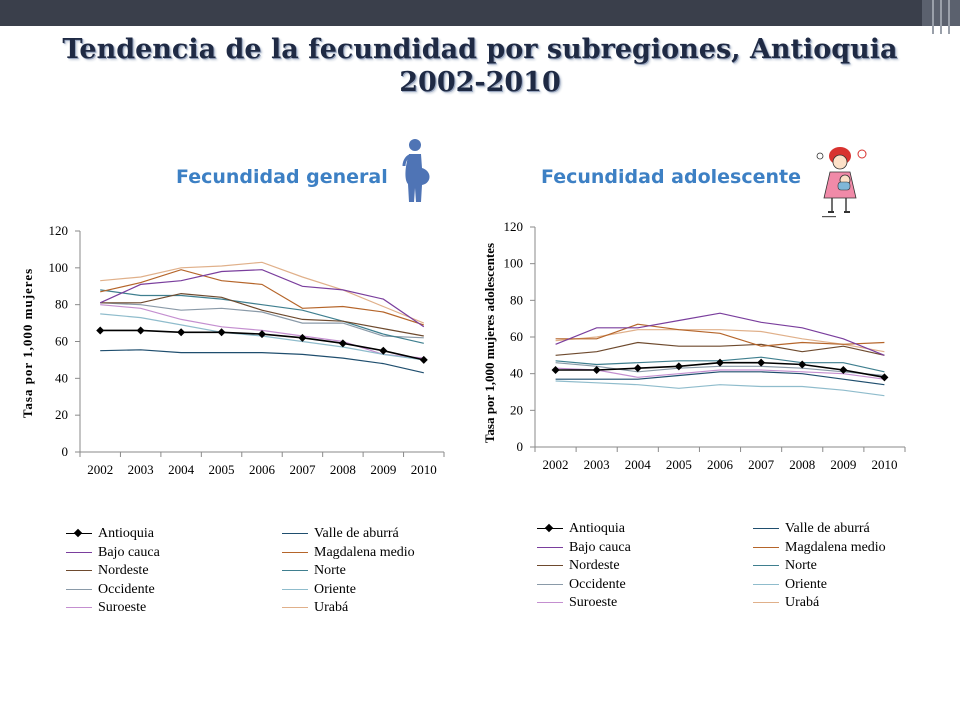 This screenshot has height=720, width=960. I want to click on series-line-suroeste, so click(720, 373).